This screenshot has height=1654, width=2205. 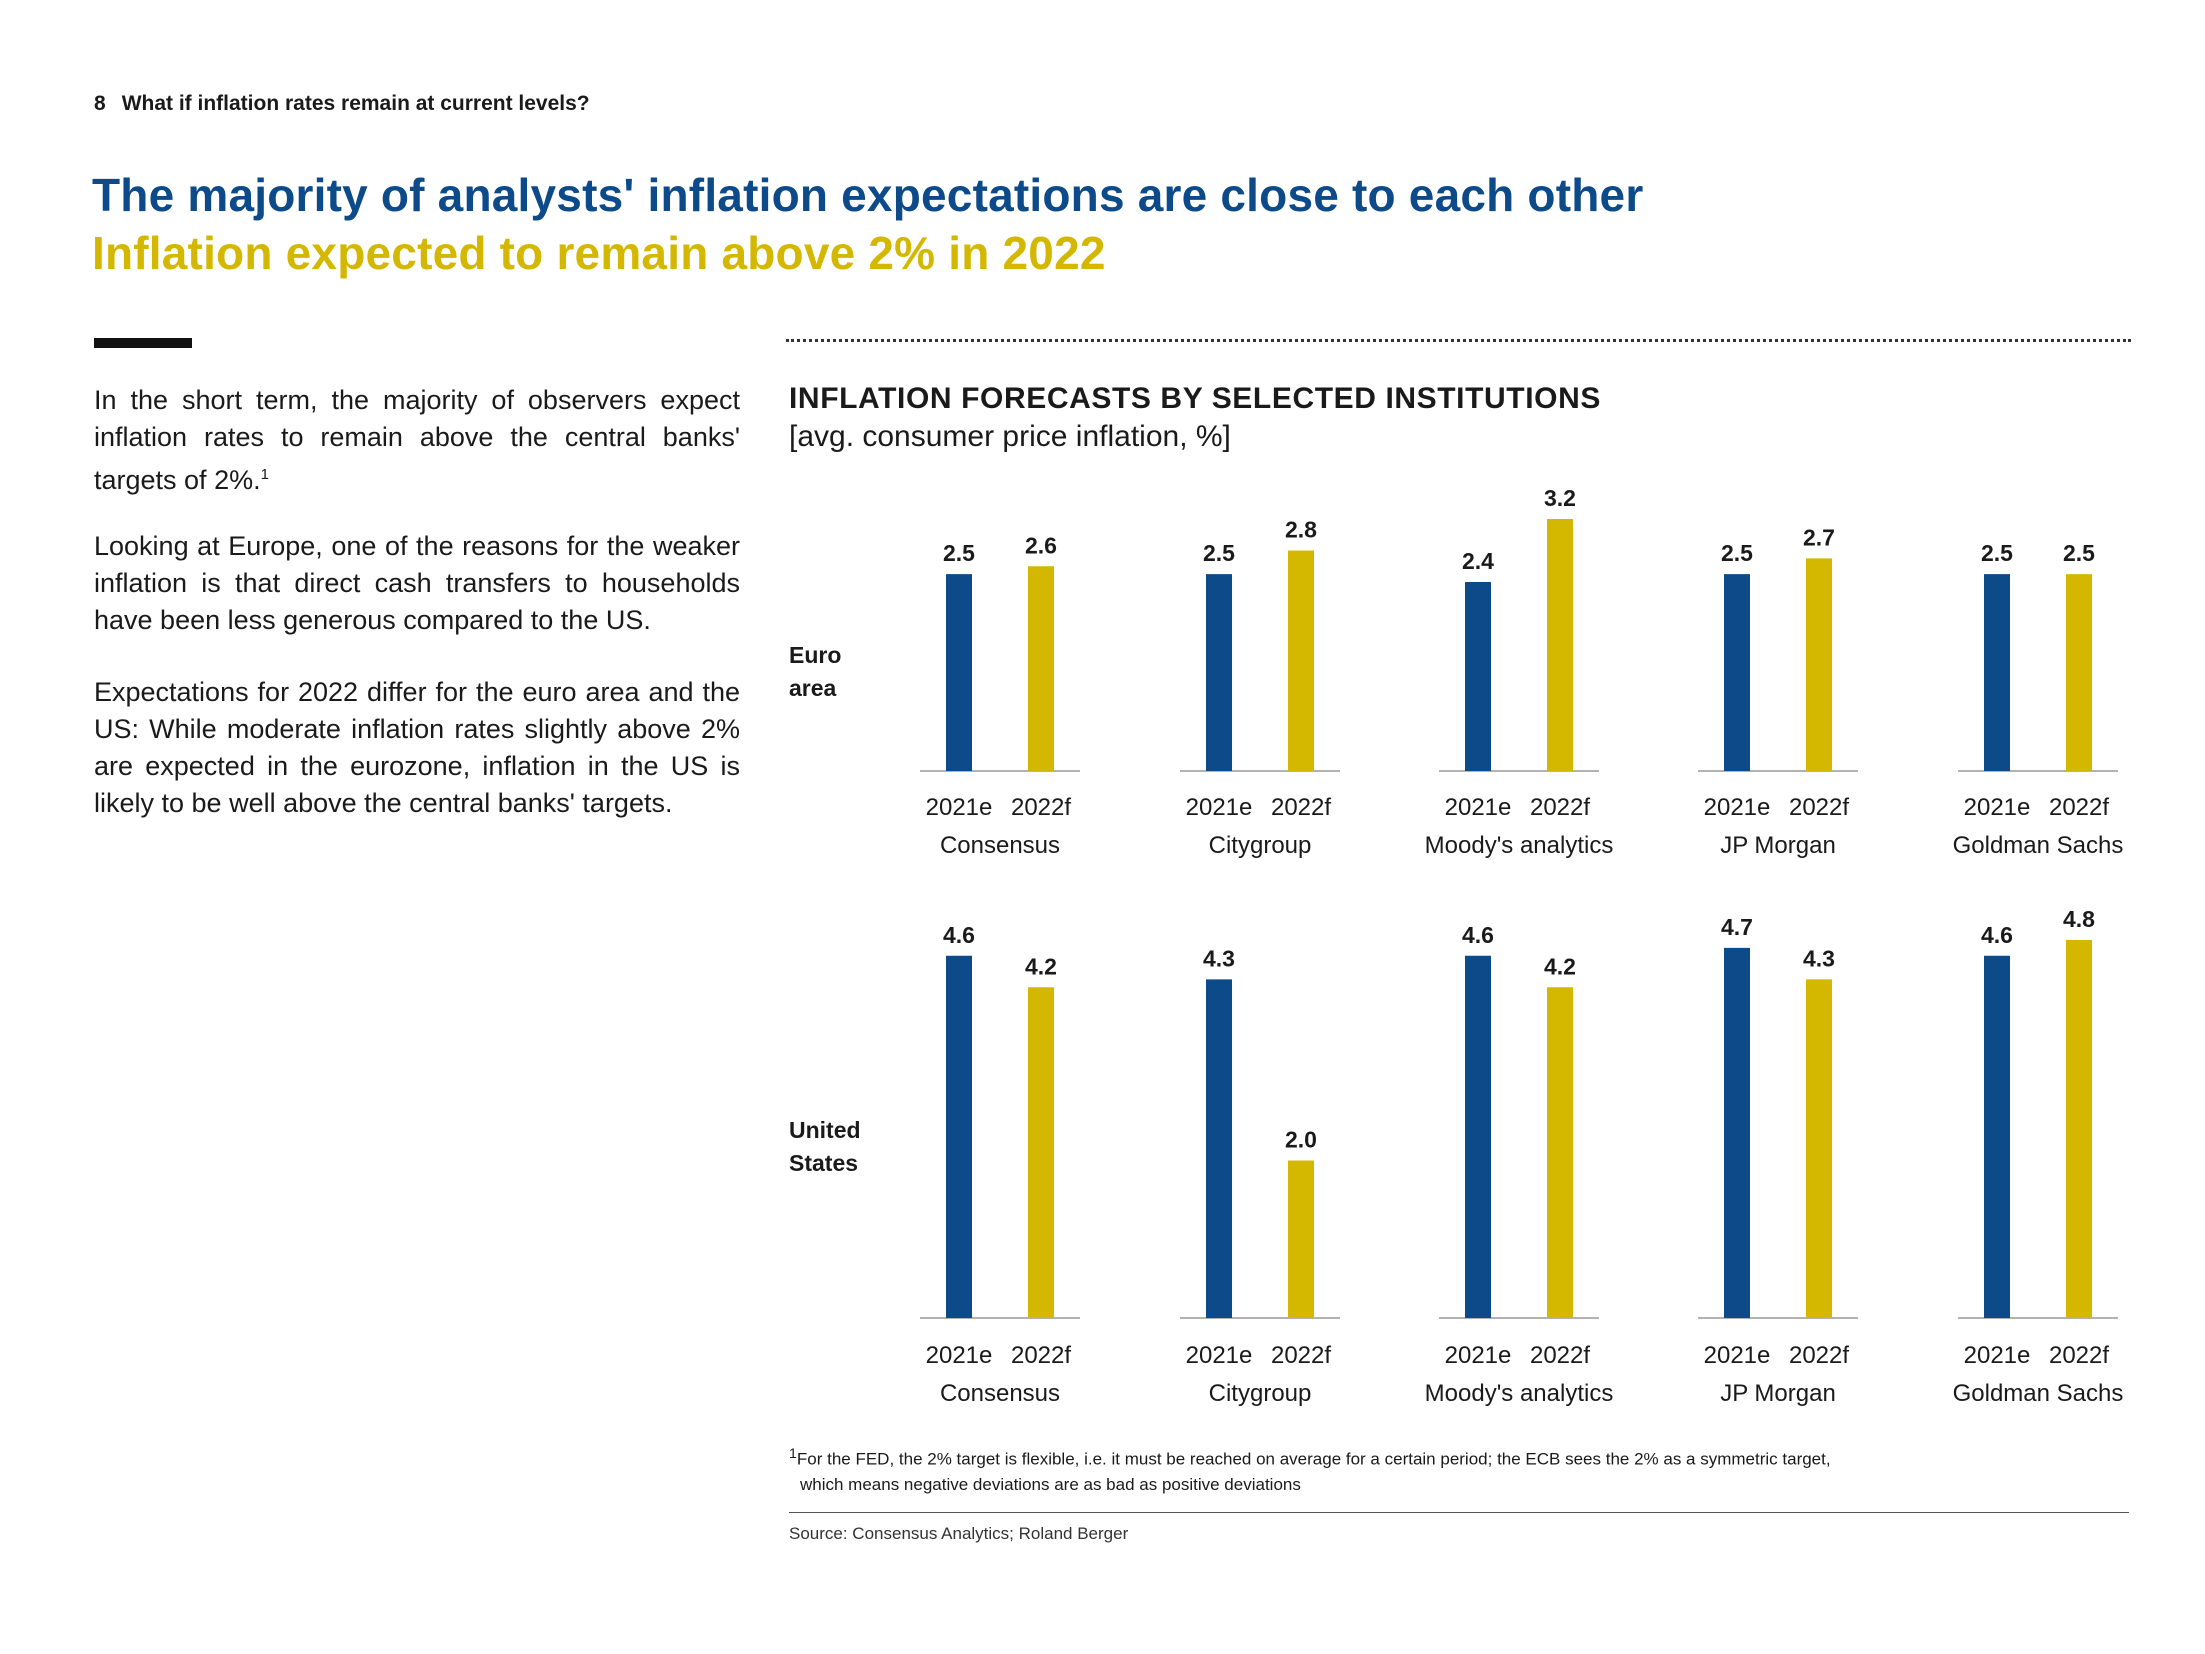 I want to click on footnote-sup: 1, so click(x=793, y=1454).